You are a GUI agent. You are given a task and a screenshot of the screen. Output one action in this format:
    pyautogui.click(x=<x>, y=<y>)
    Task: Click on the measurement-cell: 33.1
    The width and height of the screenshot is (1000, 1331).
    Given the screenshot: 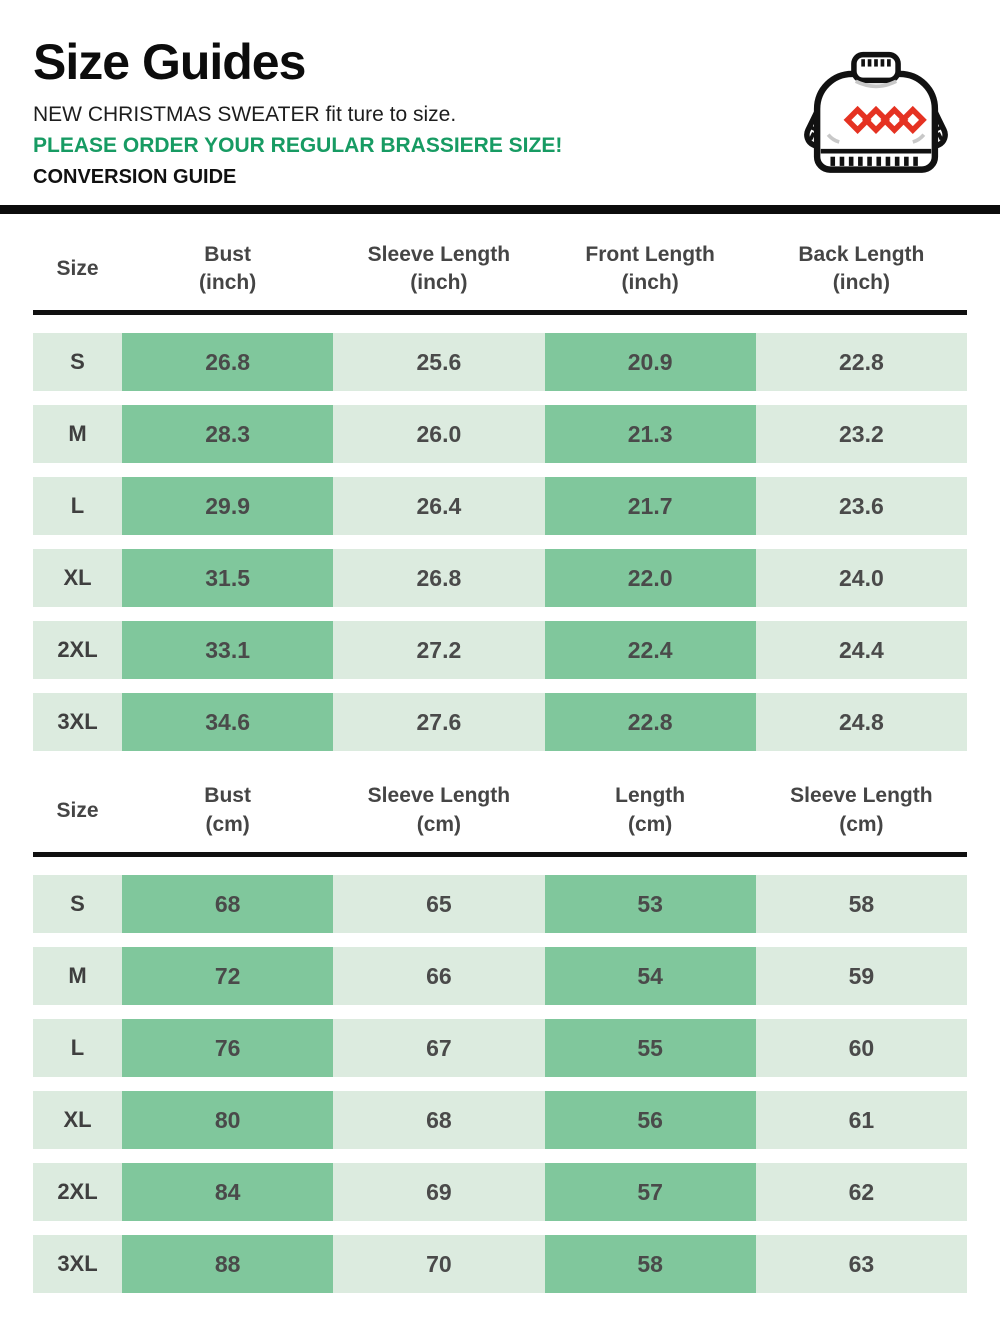 What is the action you would take?
    pyautogui.click(x=228, y=650)
    